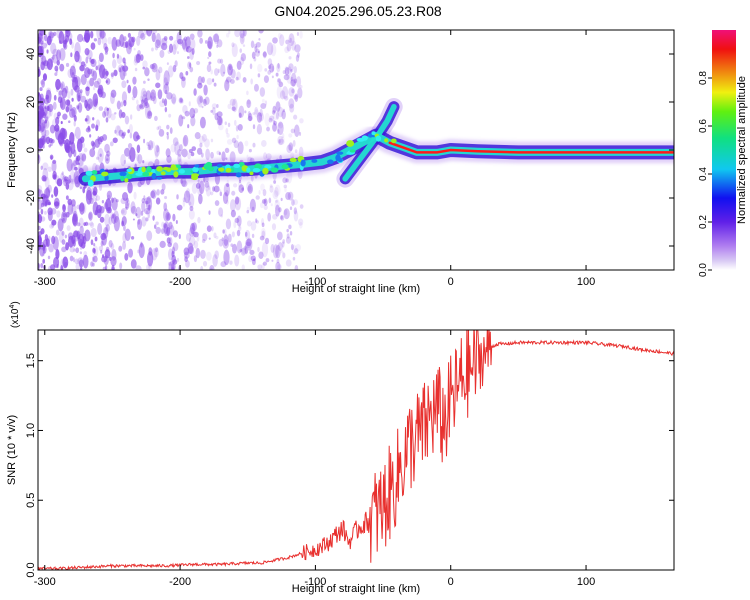 This screenshot has width=750, height=600. What do you see at coordinates (31, 102) in the screenshot?
I see `y-tick-label: 20` at bounding box center [31, 102].